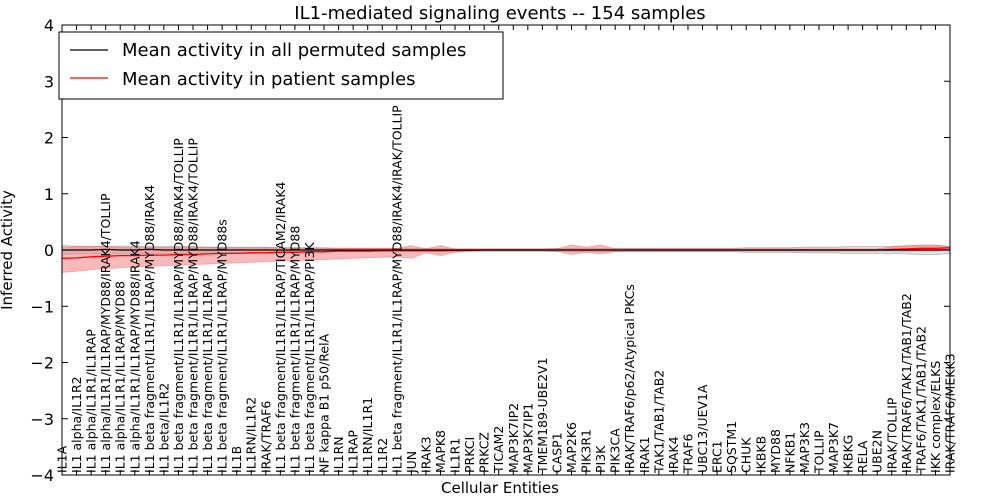 The height and width of the screenshot is (500, 1000). I want to click on y-tick-label: 4, so click(49, 25).